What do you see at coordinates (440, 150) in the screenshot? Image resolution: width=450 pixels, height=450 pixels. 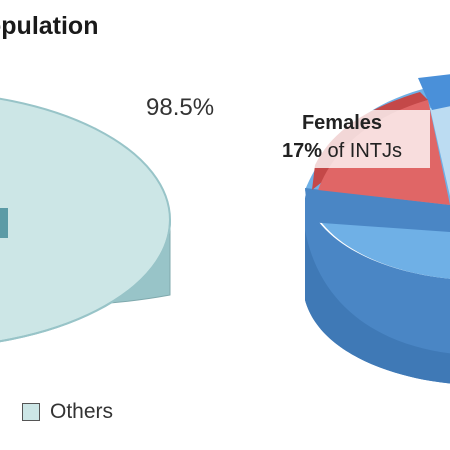 I see `male-slice-upper-light` at bounding box center [440, 150].